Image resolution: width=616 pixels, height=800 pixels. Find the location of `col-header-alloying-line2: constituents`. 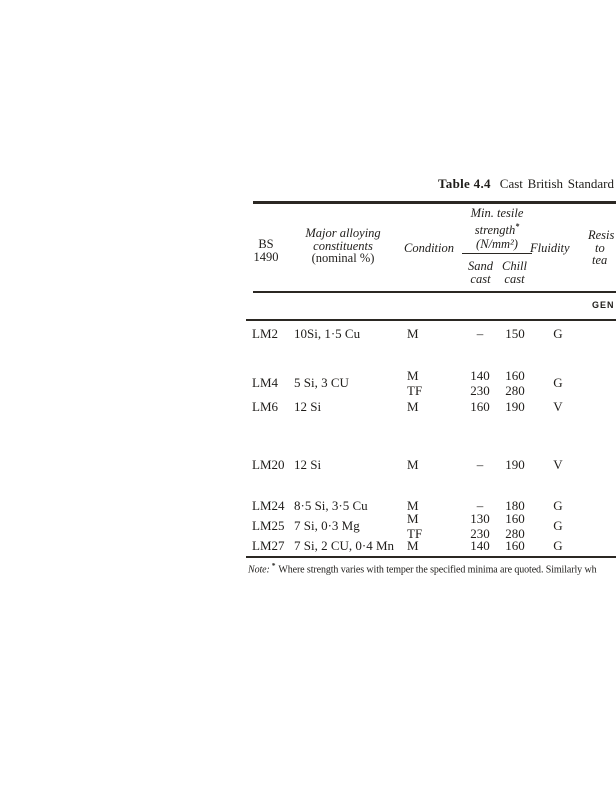

col-header-alloying-line2: constituents is located at coordinates (343, 245).